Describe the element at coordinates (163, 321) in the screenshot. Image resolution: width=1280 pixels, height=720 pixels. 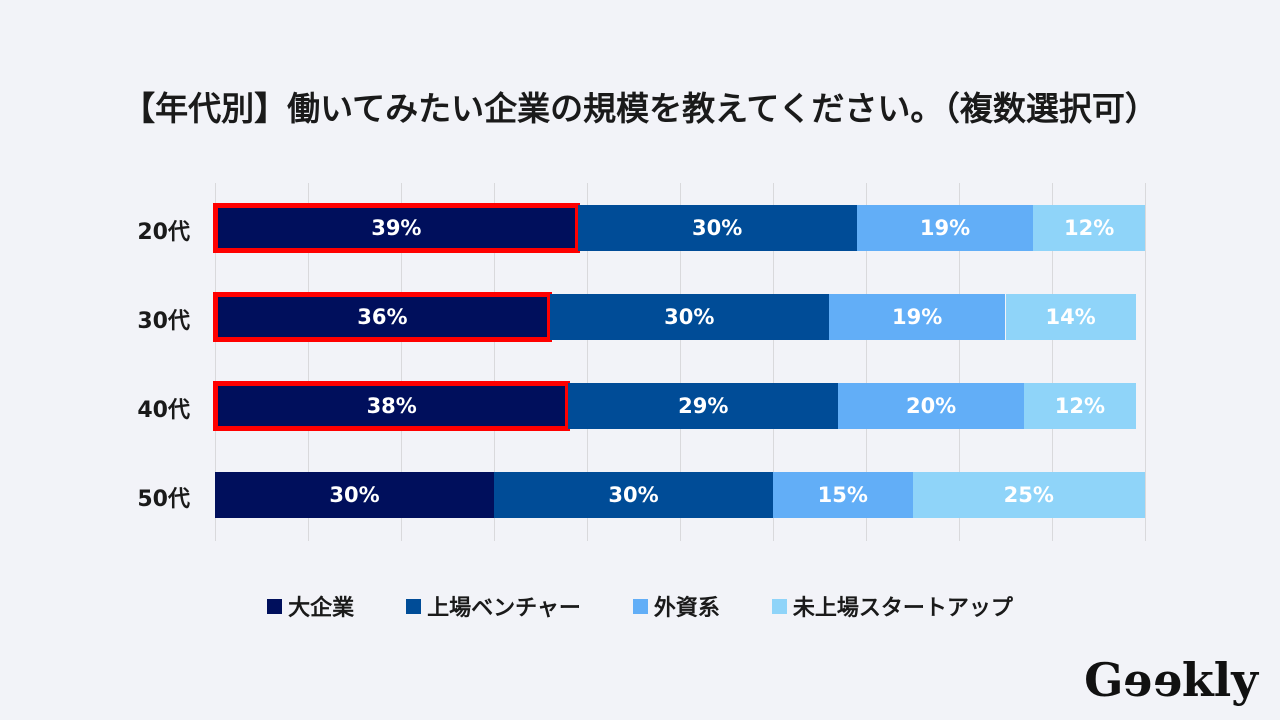
I see `category-label: 30代` at that location.